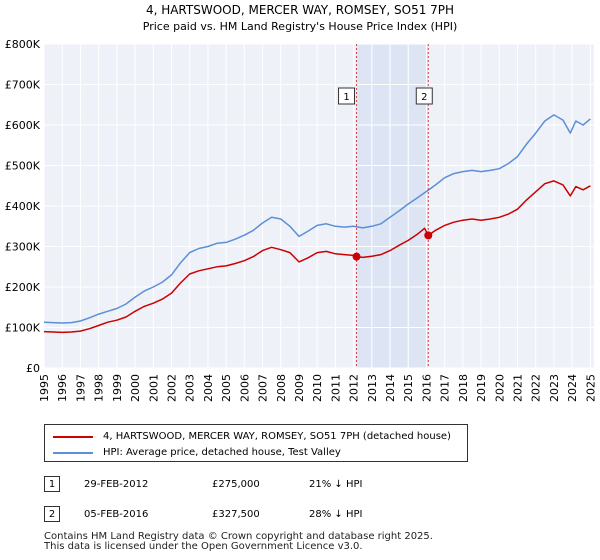 This screenshot has height=560, width=600. What do you see at coordinates (23, 287) in the screenshot?
I see `y-tick-label: £200K` at bounding box center [23, 287].